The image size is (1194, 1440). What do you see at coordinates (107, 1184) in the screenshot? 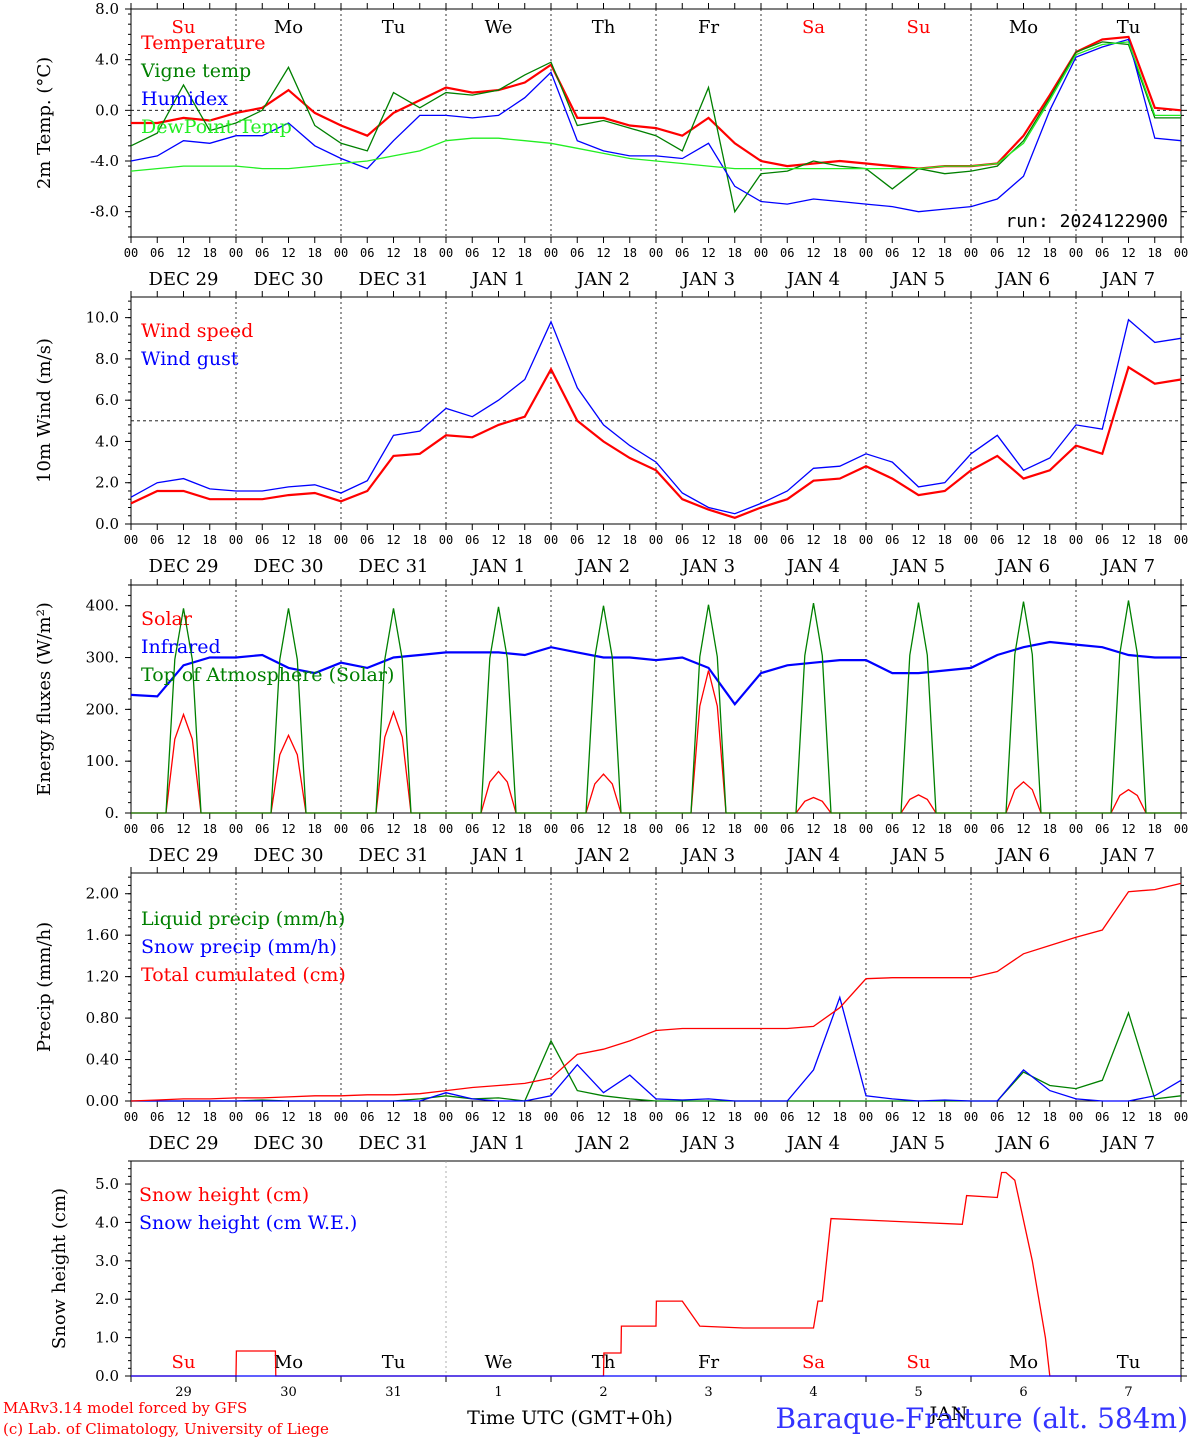
I see `y-tick-label: 5.0` at bounding box center [107, 1184].